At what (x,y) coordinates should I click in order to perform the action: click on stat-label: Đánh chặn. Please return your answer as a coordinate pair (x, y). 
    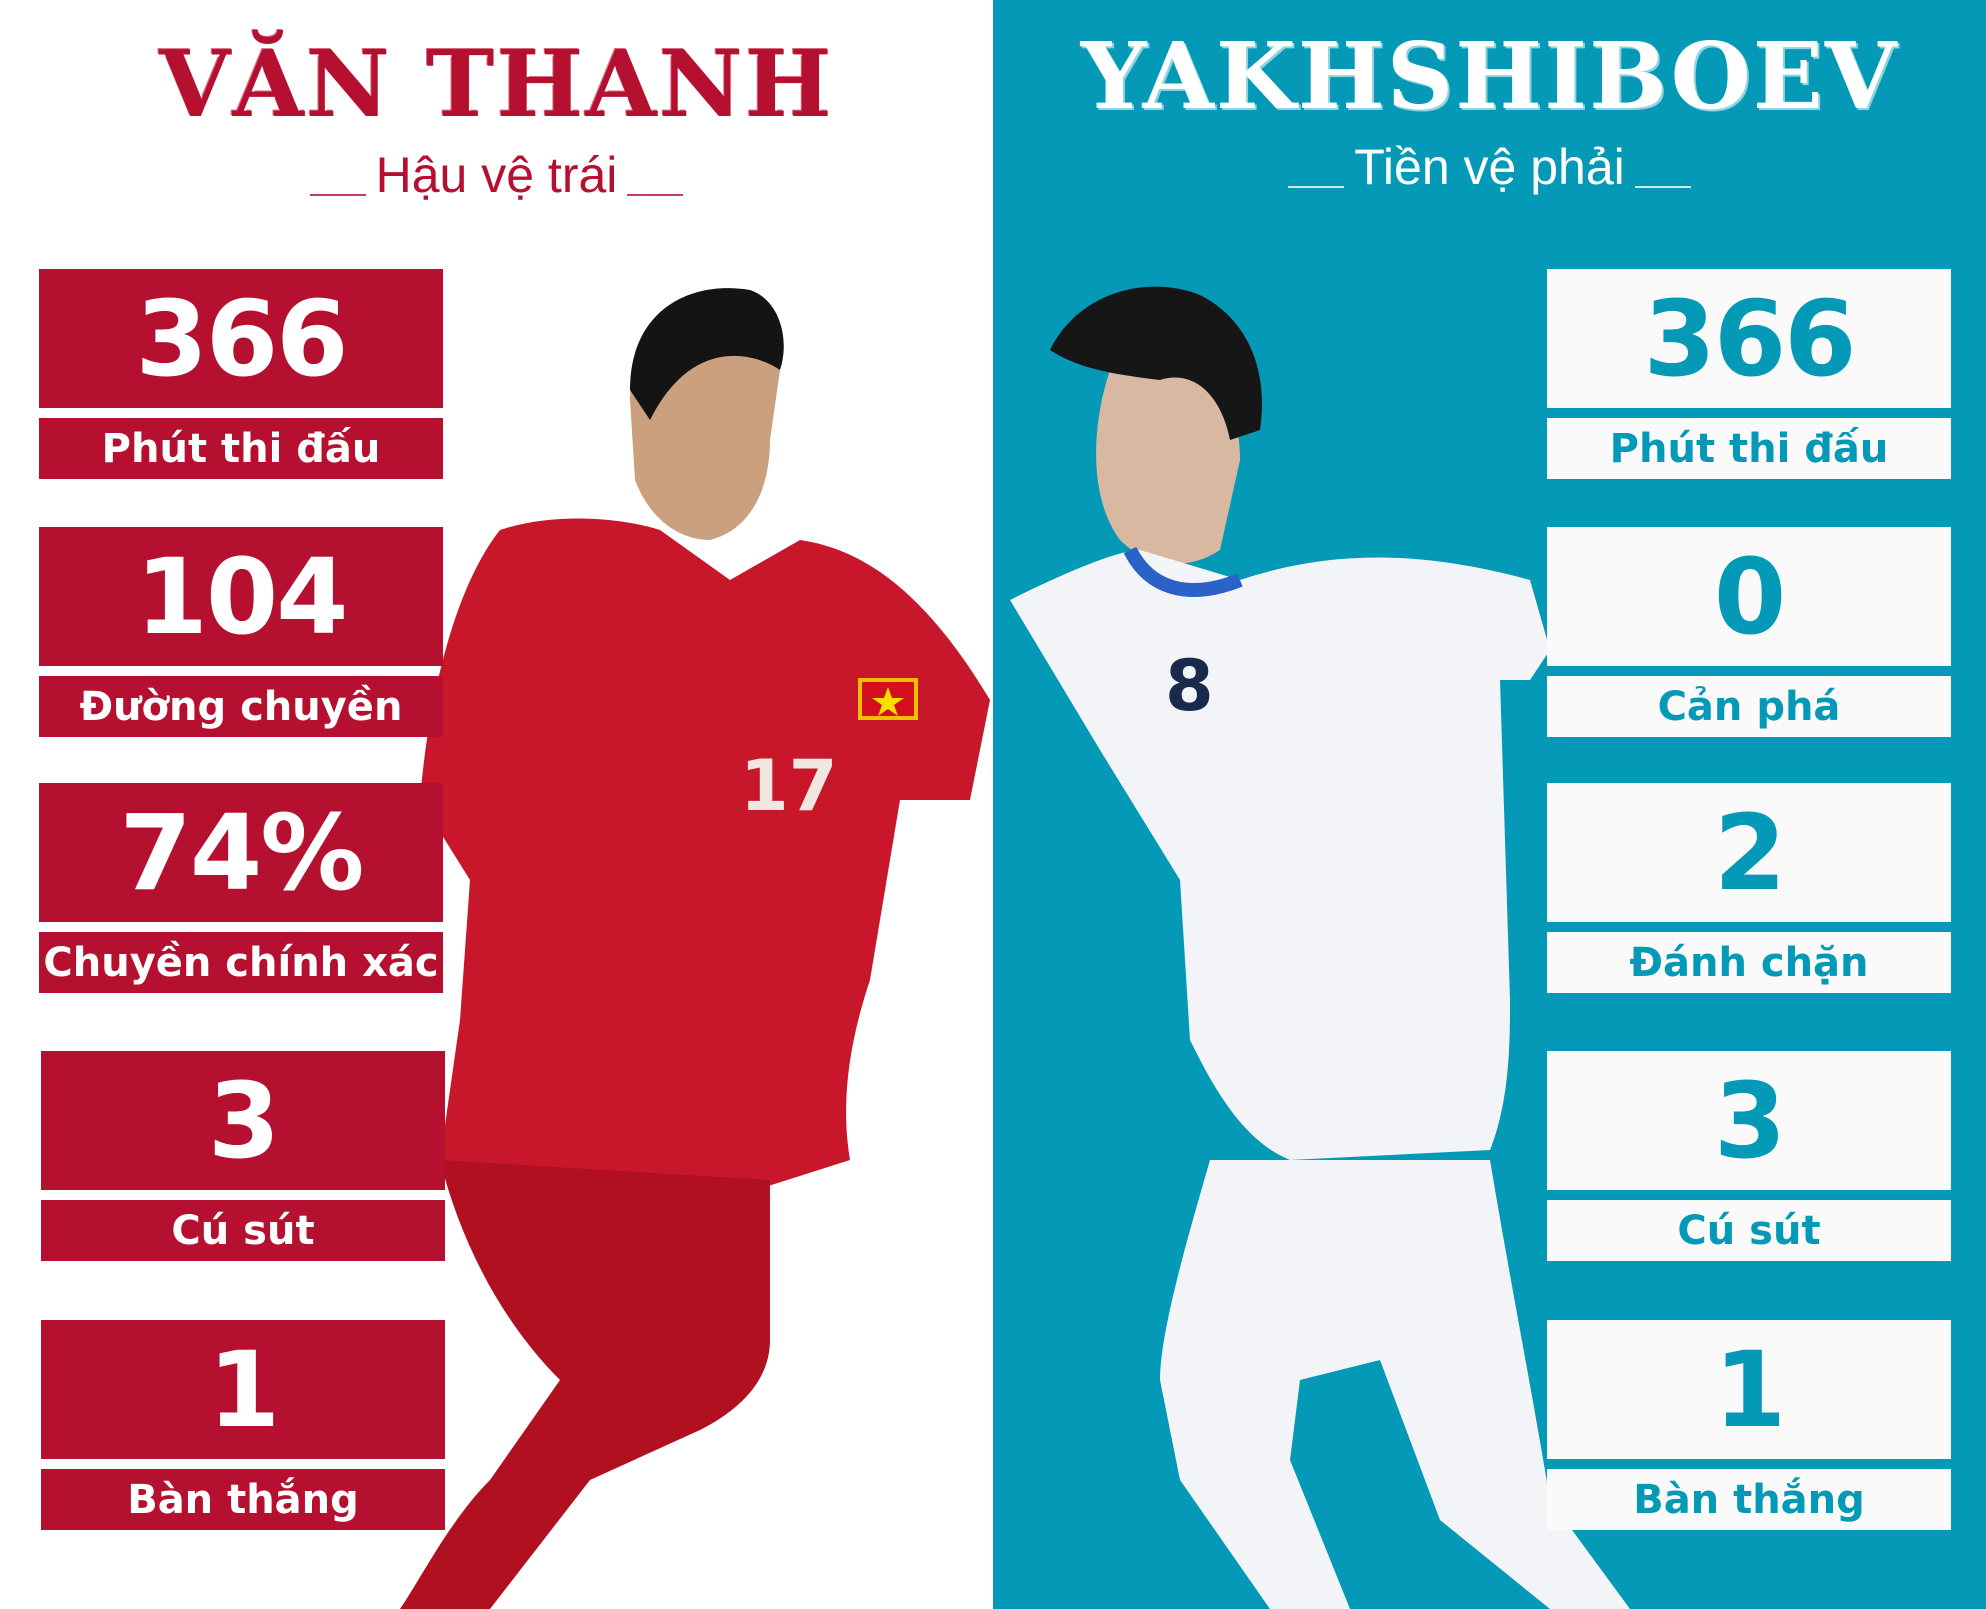
    Looking at the image, I should click on (1749, 962).